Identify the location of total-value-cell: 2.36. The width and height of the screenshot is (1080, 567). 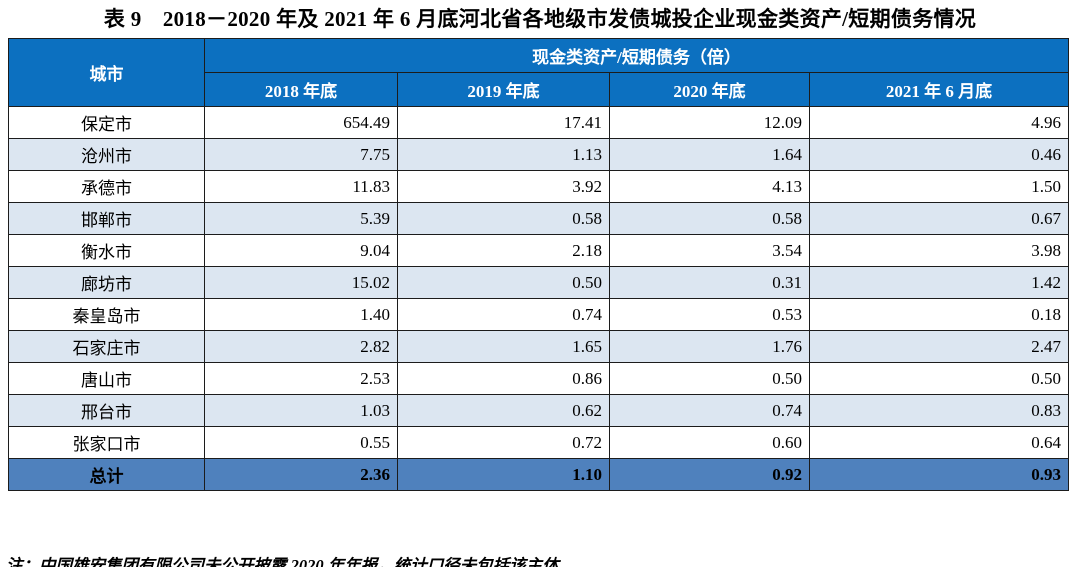
(301, 474).